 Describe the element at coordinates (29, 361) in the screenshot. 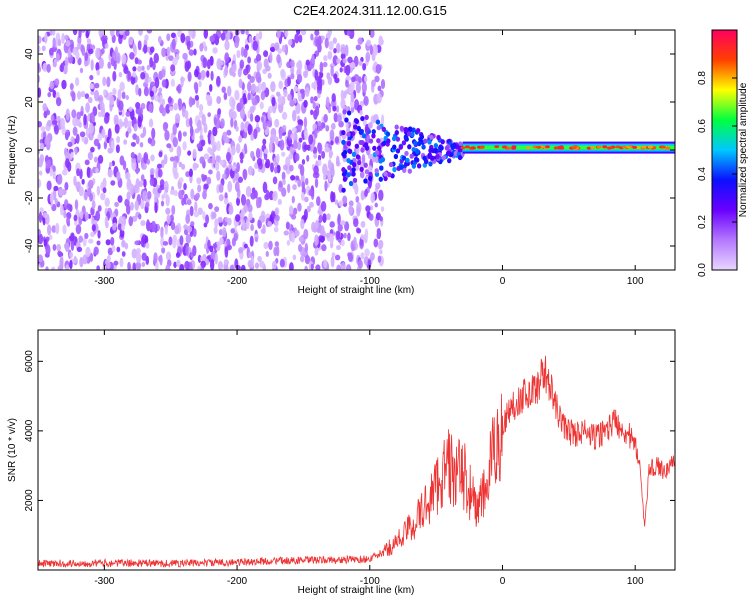

I see `snr-y-tick-label: 6000` at that location.